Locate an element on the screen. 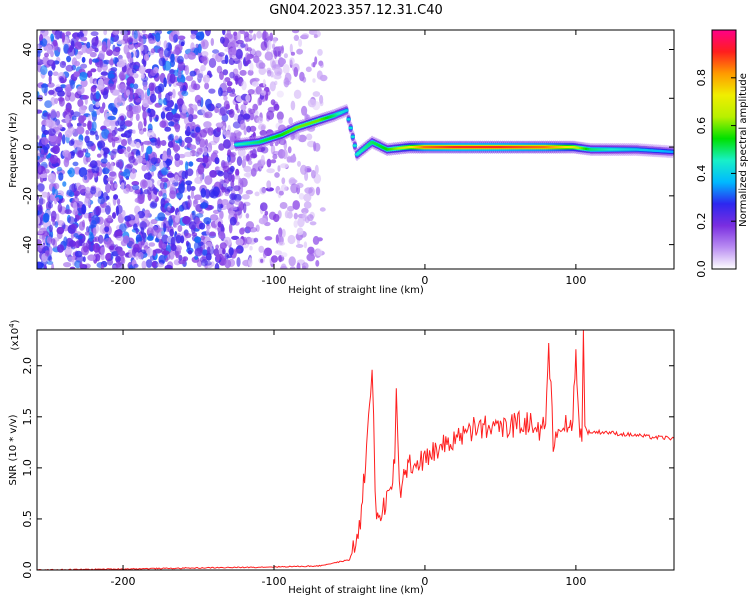 The width and height of the screenshot is (750, 600). x-tick-label: 0 is located at coordinates (424, 280).